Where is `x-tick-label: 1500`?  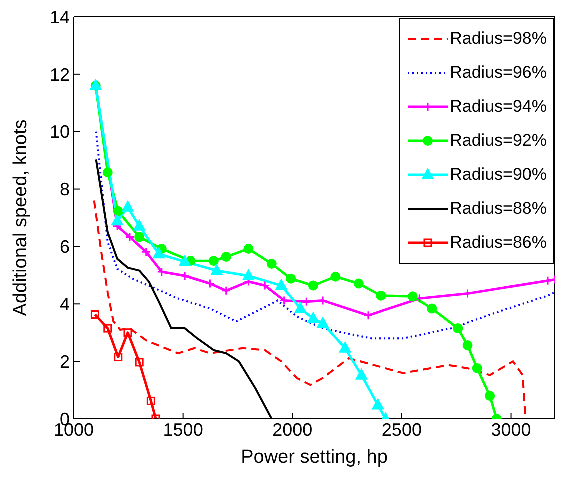
x-tick-label: 1500 is located at coordinates (183, 430).